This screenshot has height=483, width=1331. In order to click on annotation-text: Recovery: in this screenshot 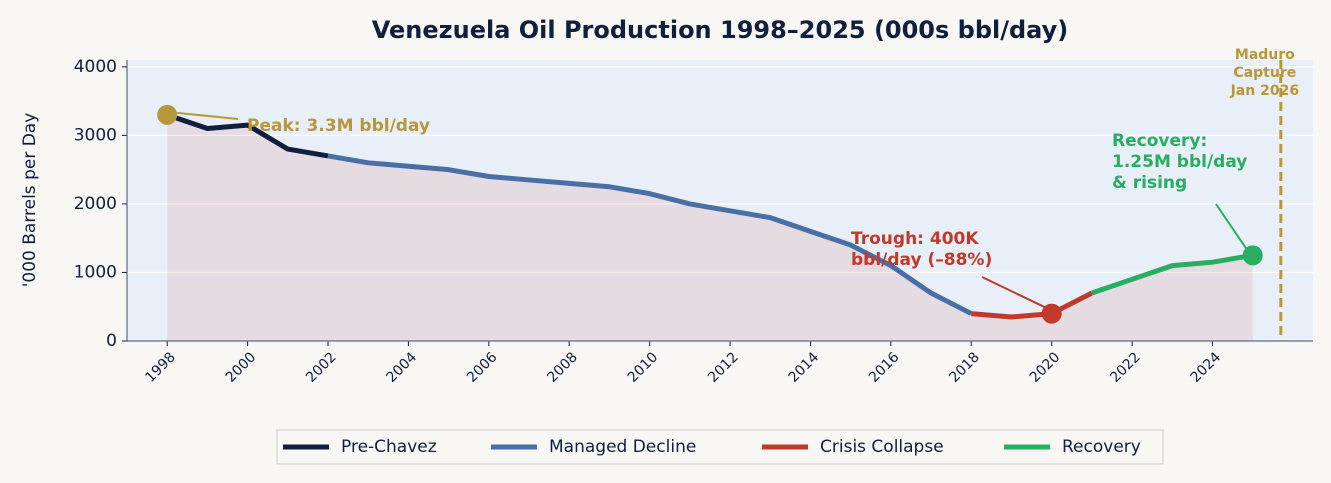, I will do `click(1159, 141)`.